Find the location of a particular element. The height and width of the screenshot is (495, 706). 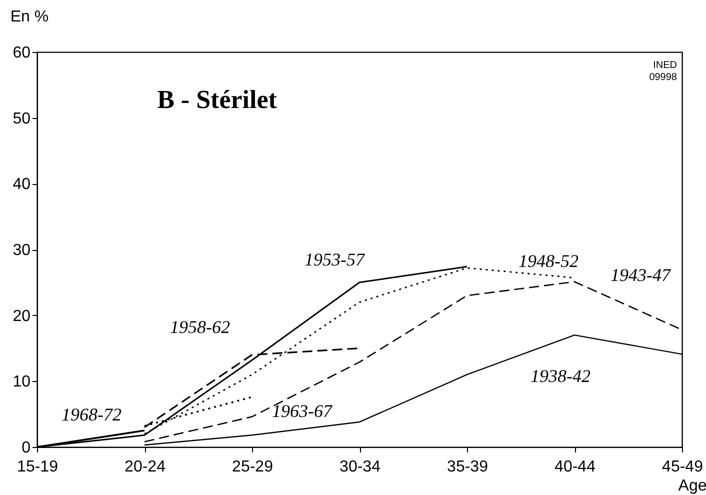

x-tick-label: 35-39 is located at coordinates (467, 467).